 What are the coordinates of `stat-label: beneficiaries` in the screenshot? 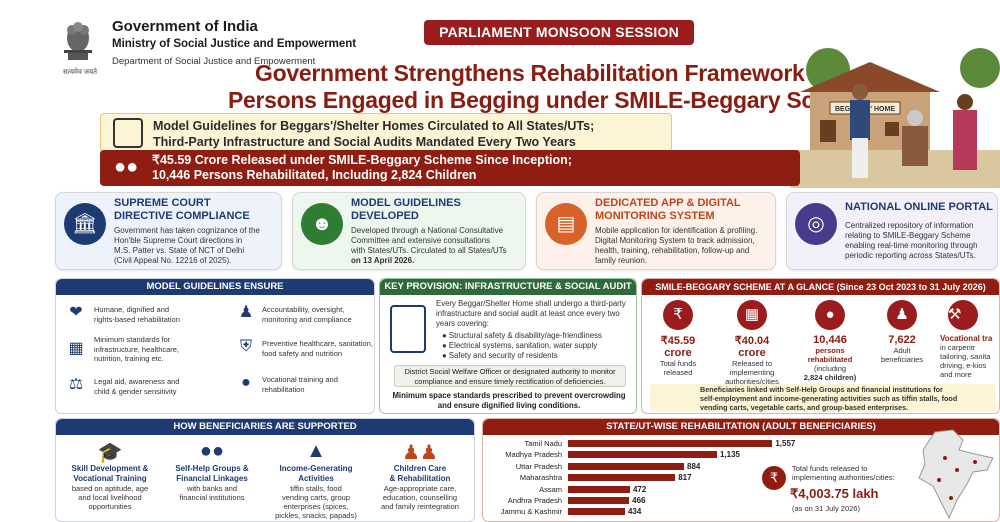 It's located at (902, 359).